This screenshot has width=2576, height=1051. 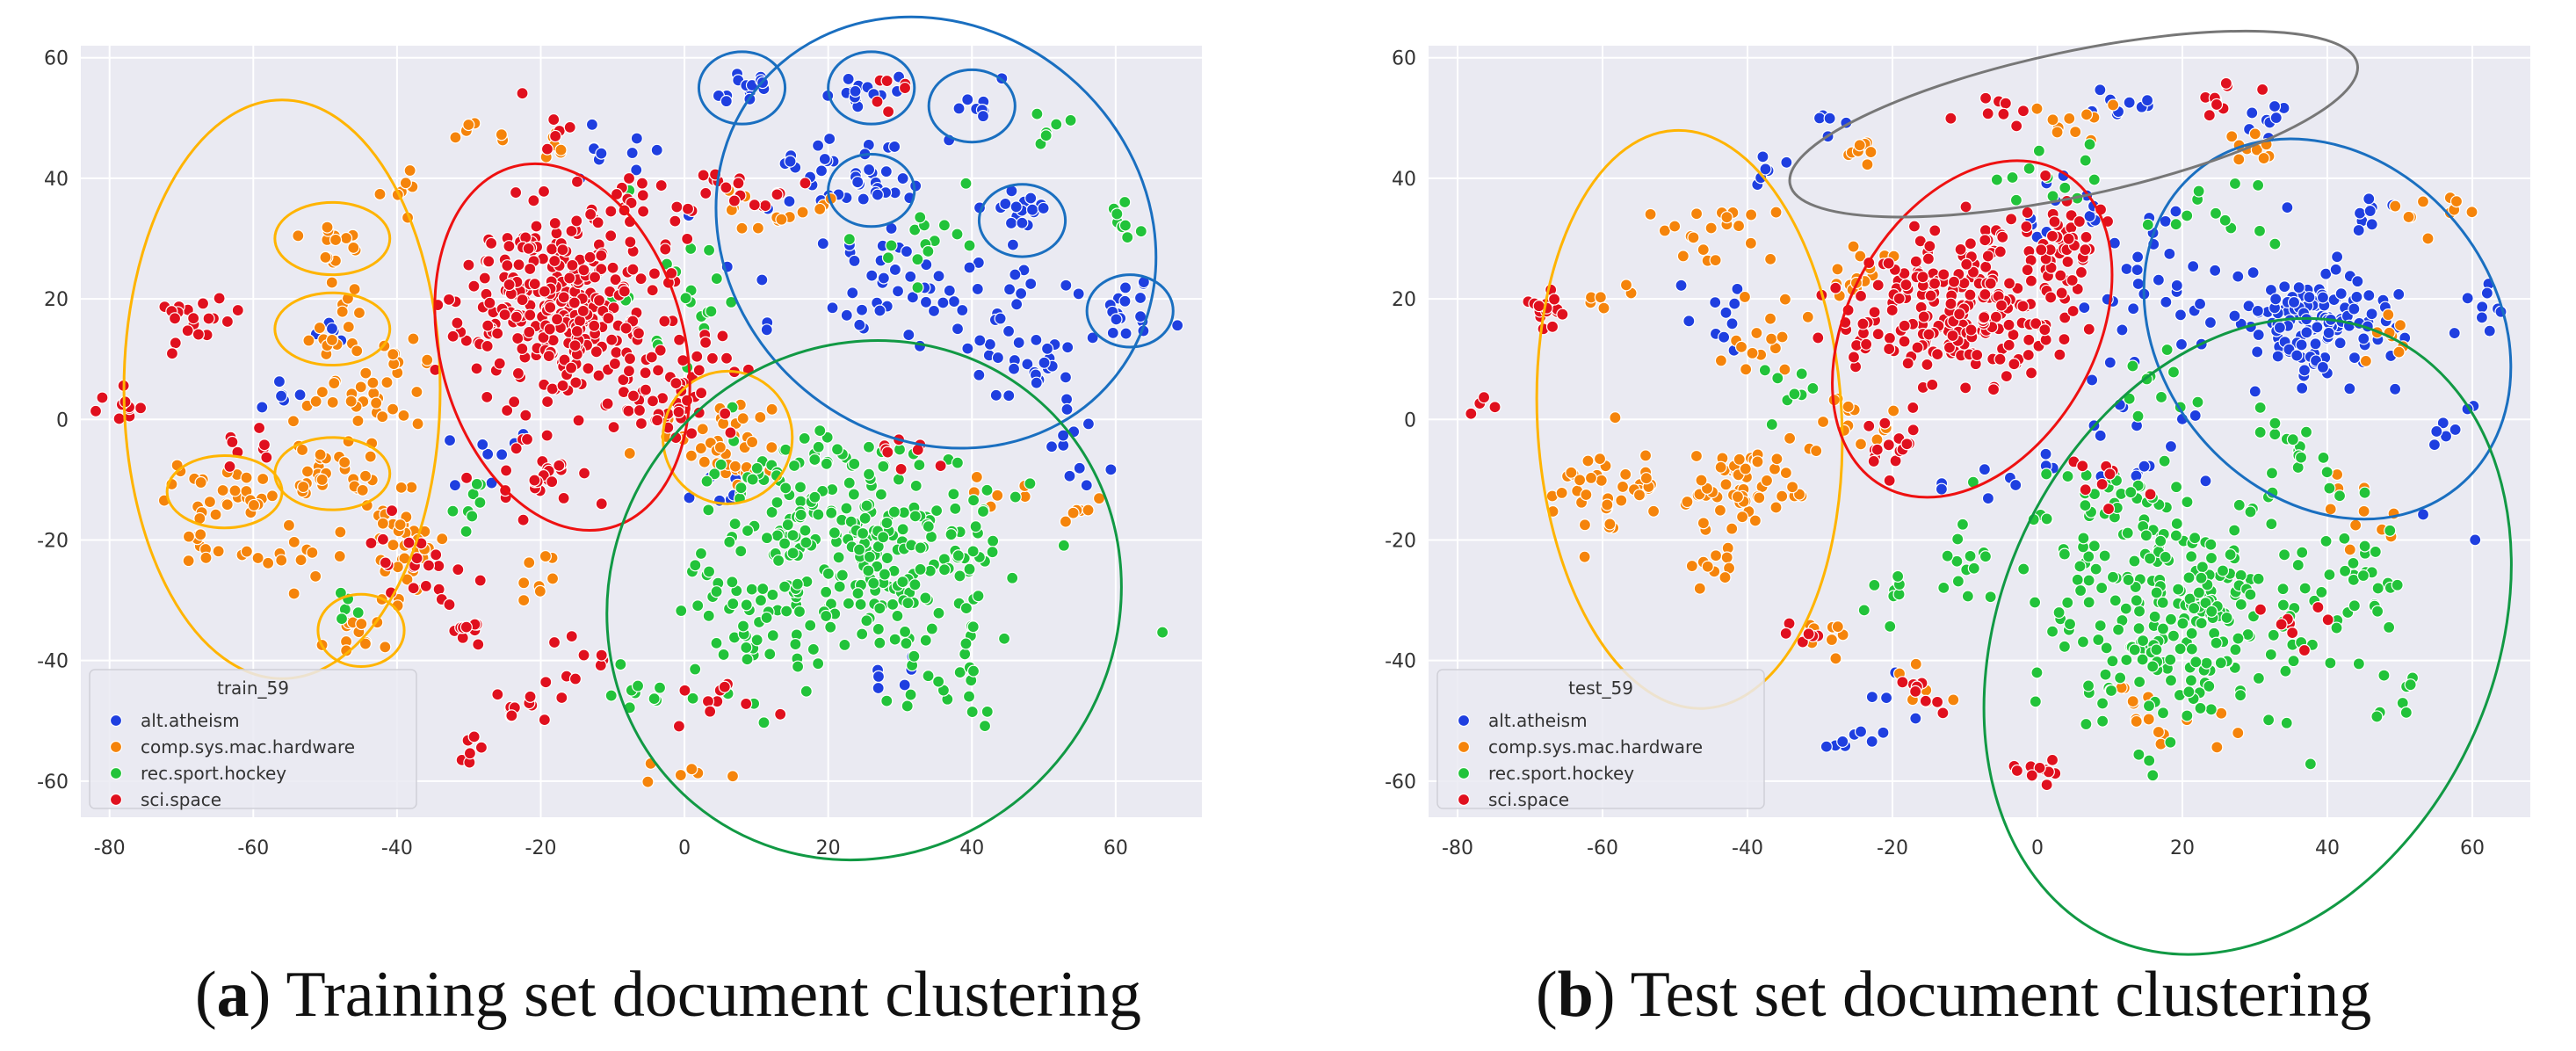 I want to click on y-tick-label: 20, so click(x=56, y=300).